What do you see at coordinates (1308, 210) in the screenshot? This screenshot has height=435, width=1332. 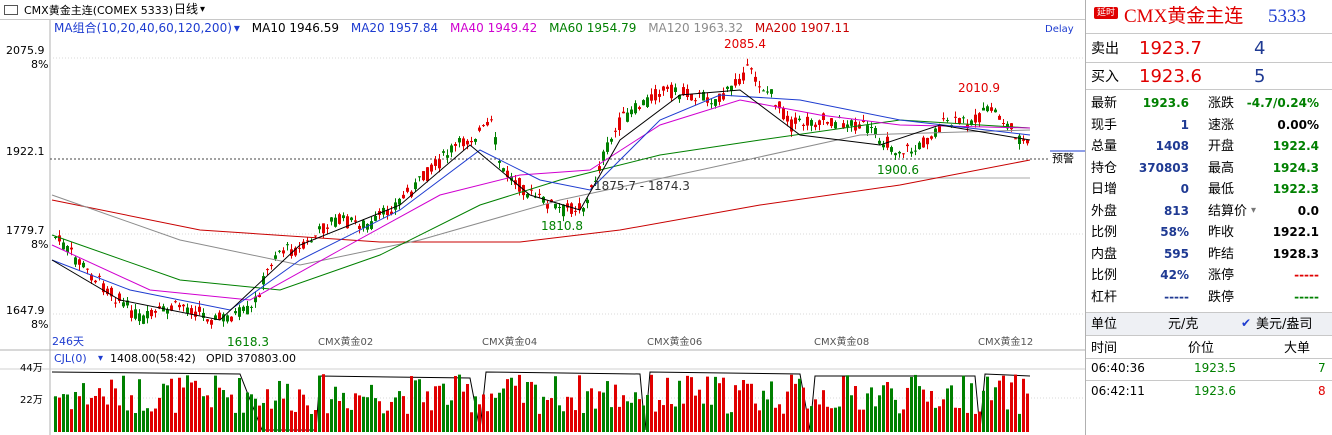 I see `stat-value: 0.0` at bounding box center [1308, 210].